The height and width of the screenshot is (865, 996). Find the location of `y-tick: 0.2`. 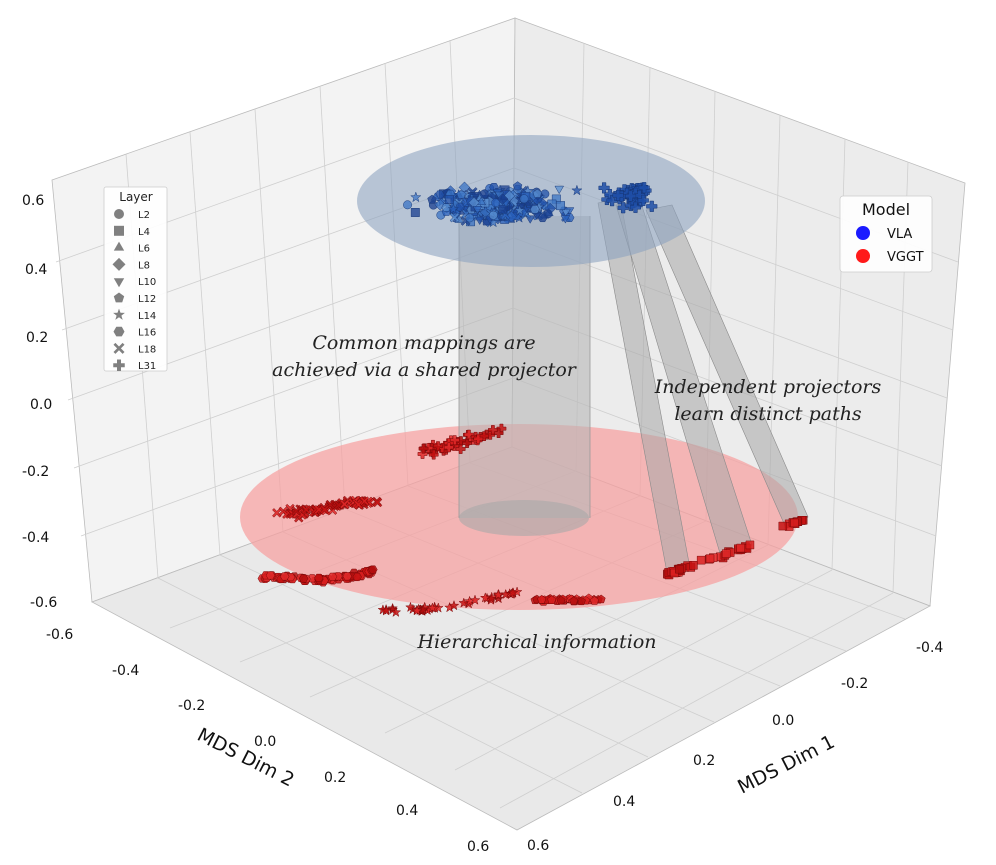

y-tick: 0.2 is located at coordinates (335, 778).